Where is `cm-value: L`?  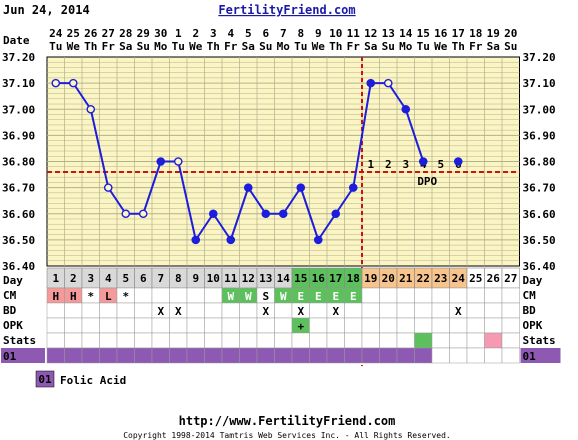 cm-value: L is located at coordinates (108, 296).